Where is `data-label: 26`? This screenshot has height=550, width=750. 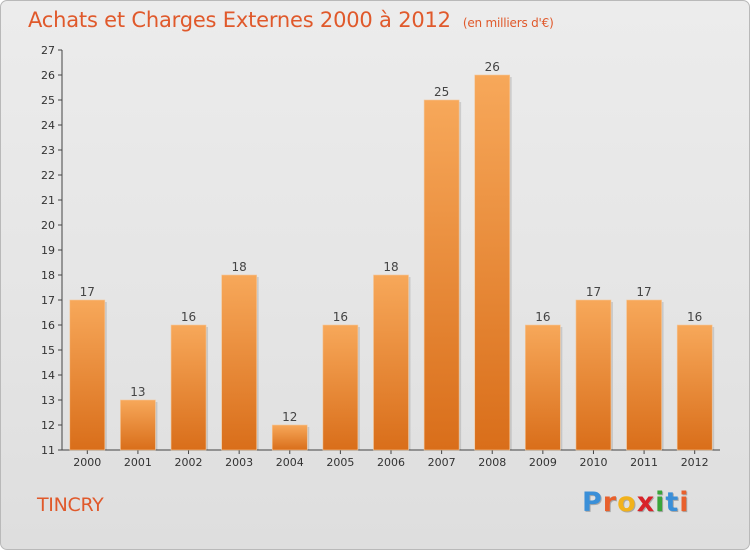 data-label: 26 is located at coordinates (492, 67).